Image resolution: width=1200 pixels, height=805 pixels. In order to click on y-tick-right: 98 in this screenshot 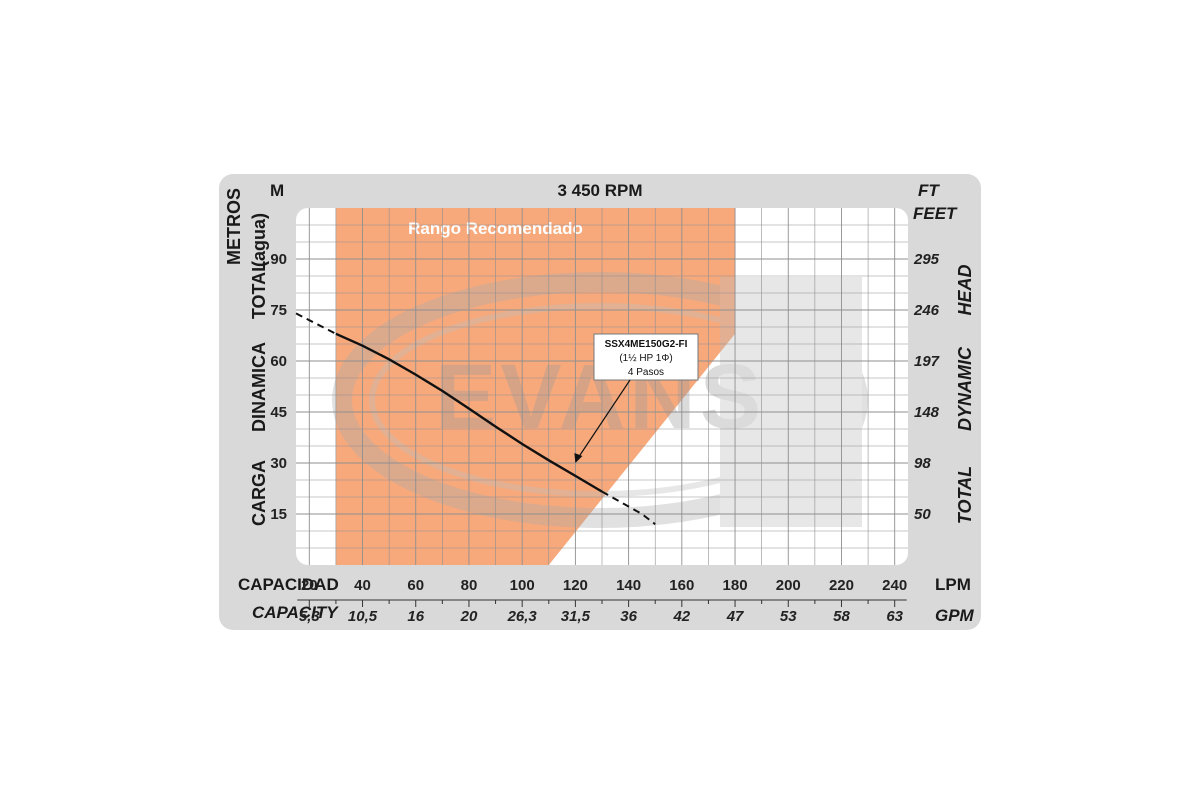, I will do `click(922, 463)`.